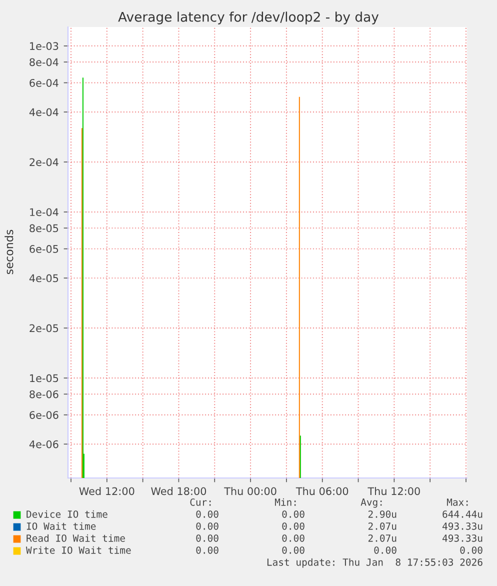 The height and width of the screenshot is (586, 497). I want to click on chart-title: Average latency for /dev/loop2 - by day, so click(248, 18).